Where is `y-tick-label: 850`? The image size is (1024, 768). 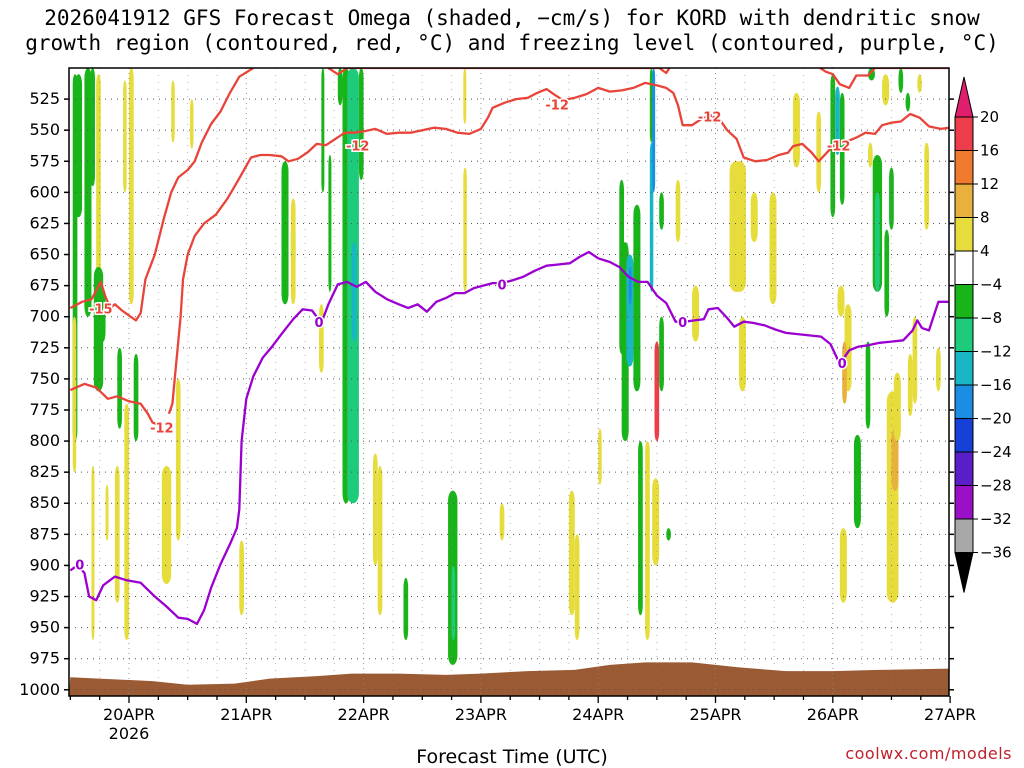
y-tick-label: 850 is located at coordinates (44, 502).